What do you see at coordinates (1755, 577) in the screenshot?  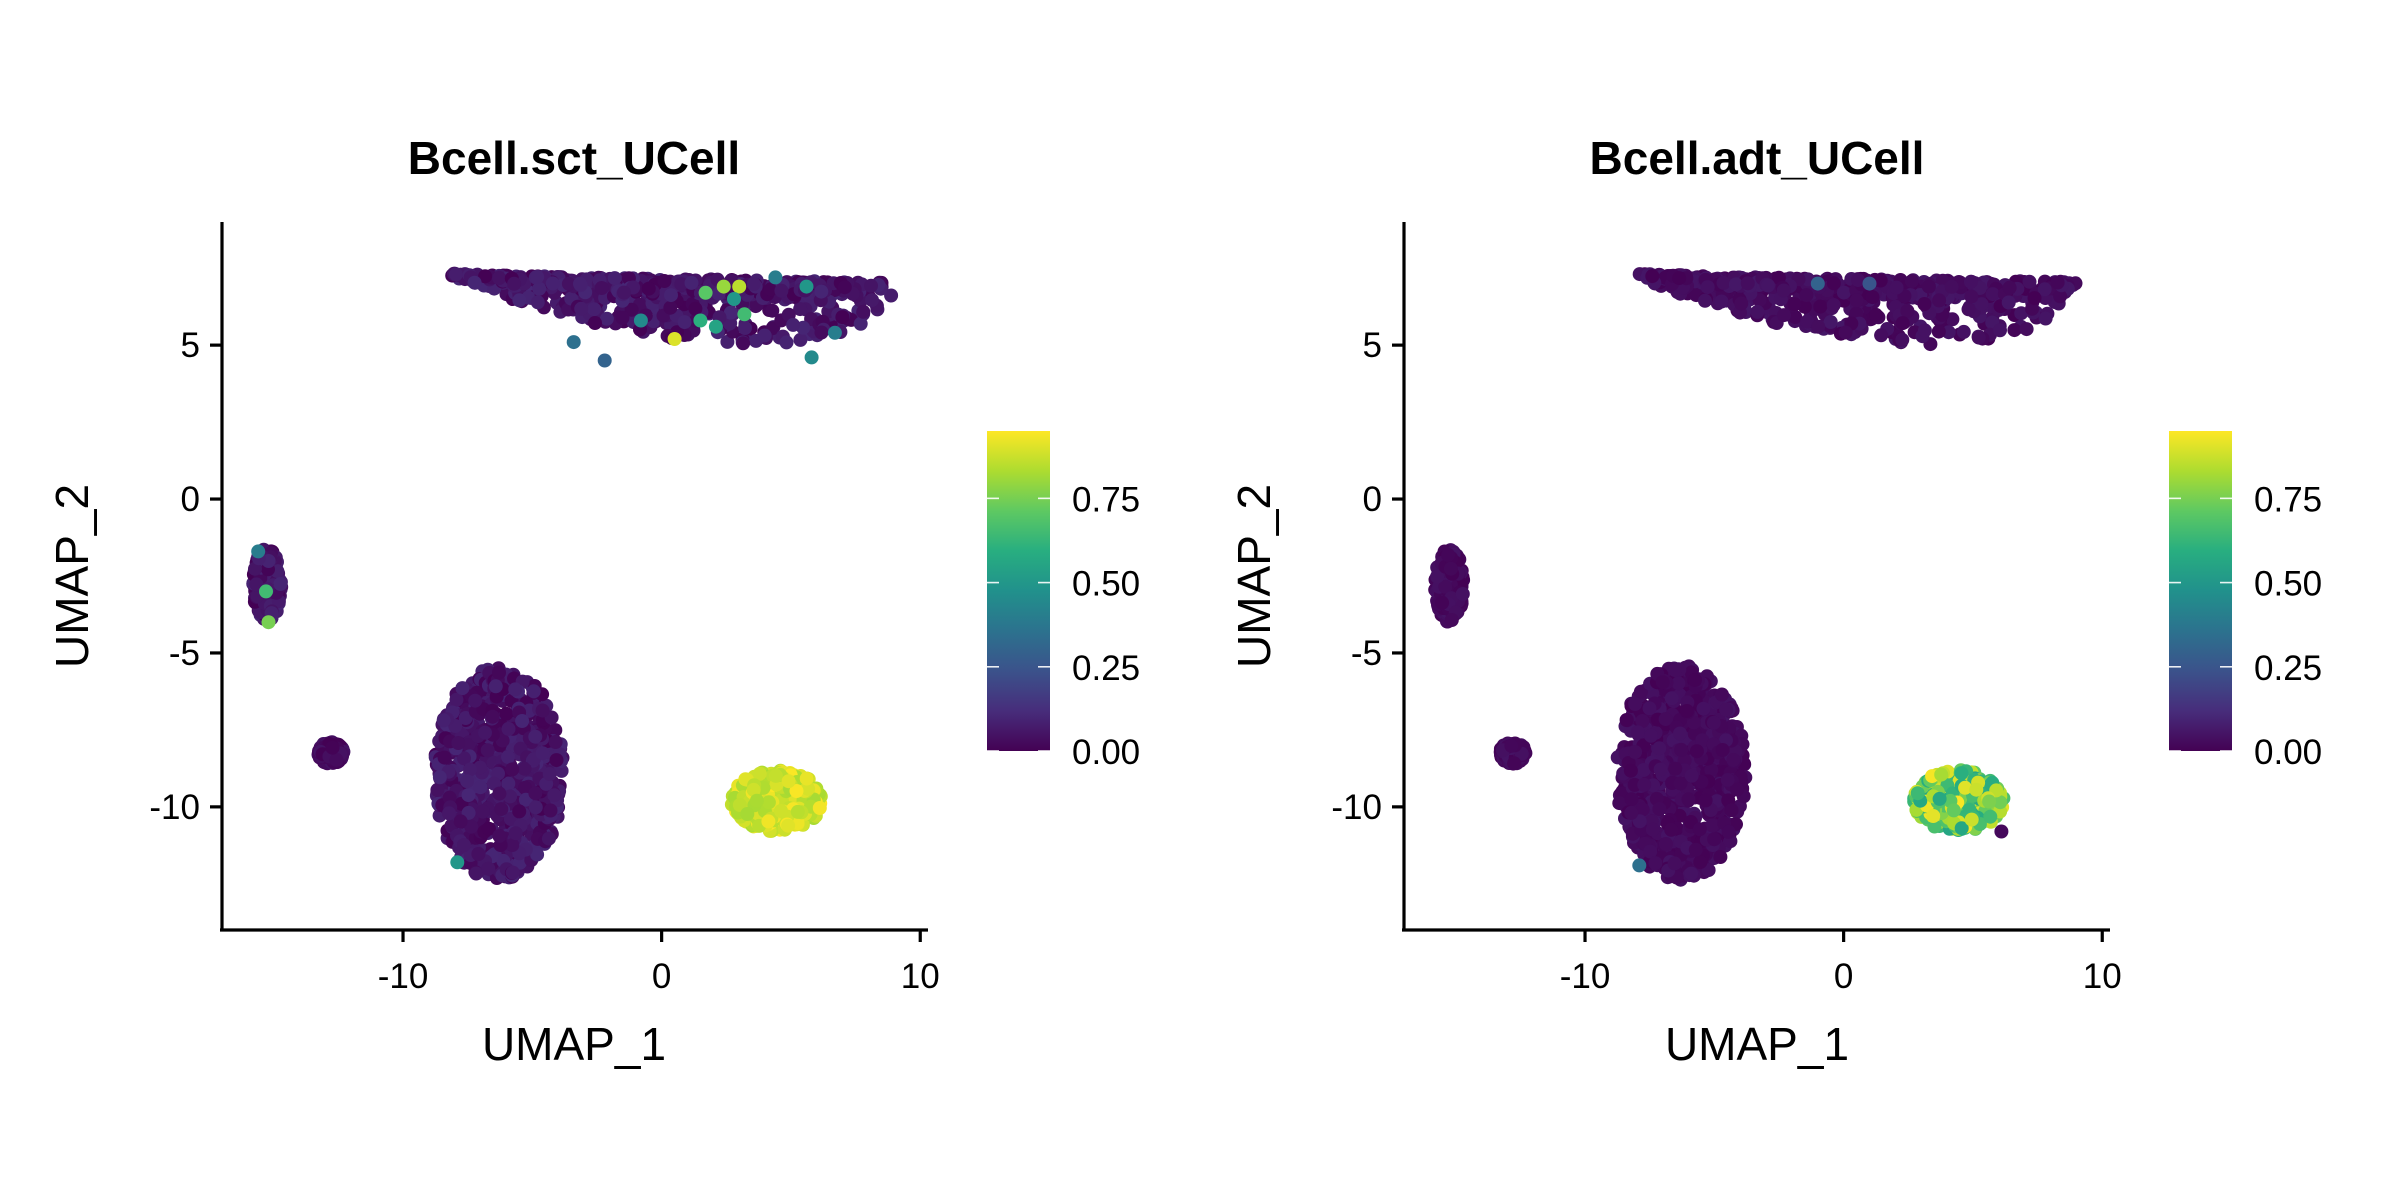 I see `points-layer` at bounding box center [1755, 577].